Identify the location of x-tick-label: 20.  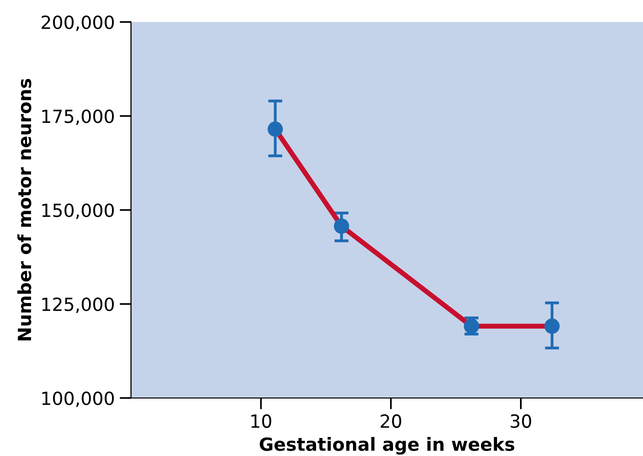
(391, 421).